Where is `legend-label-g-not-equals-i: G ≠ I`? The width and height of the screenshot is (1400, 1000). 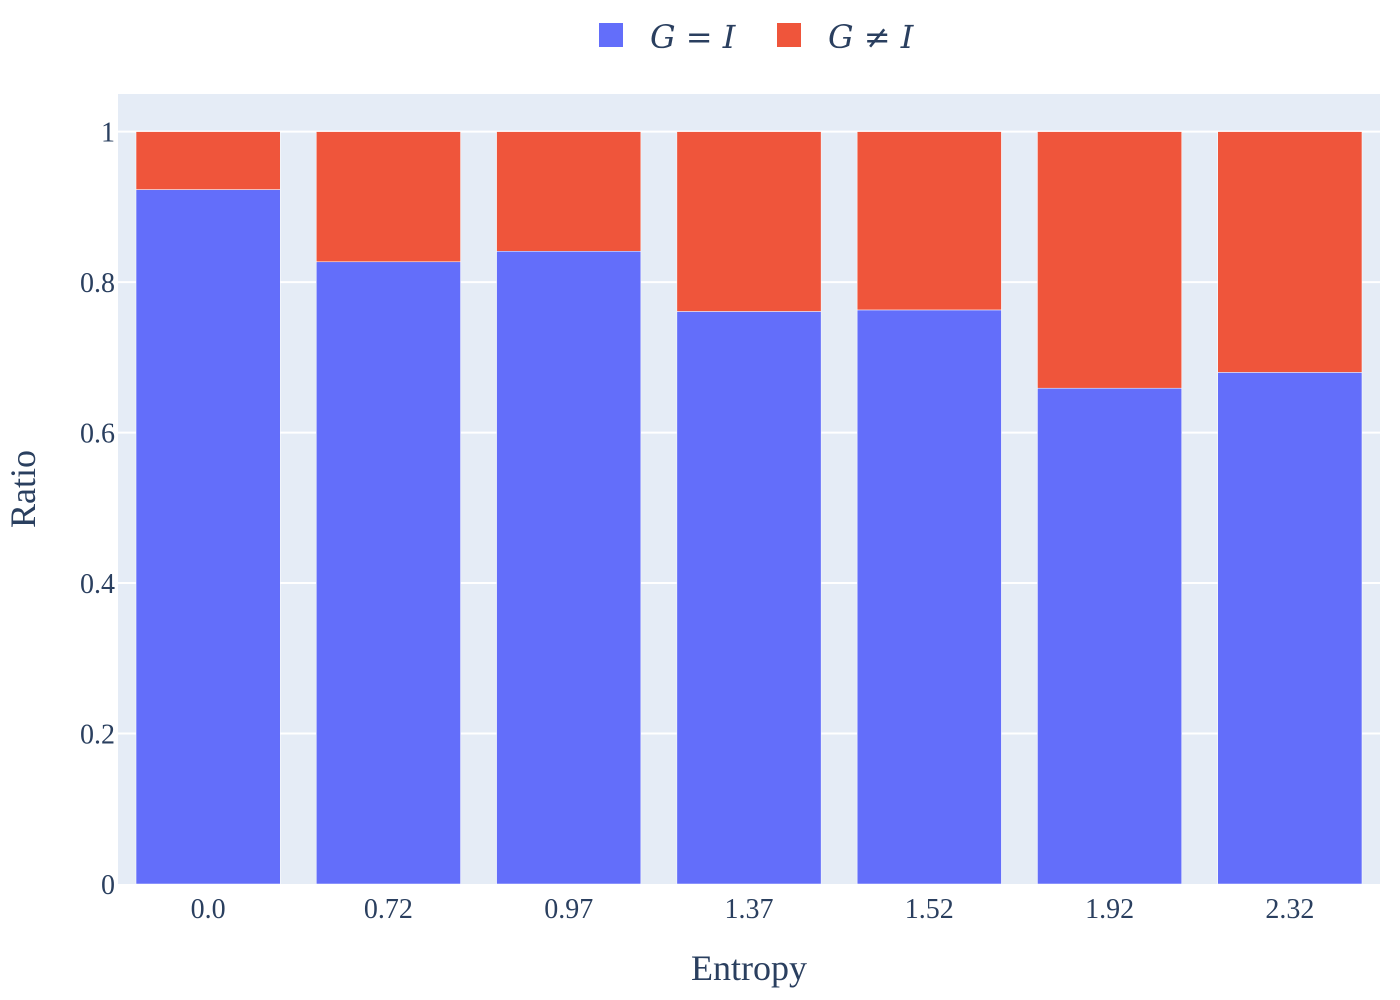 legend-label-g-not-equals-i: G ≠ I is located at coordinates (871, 37).